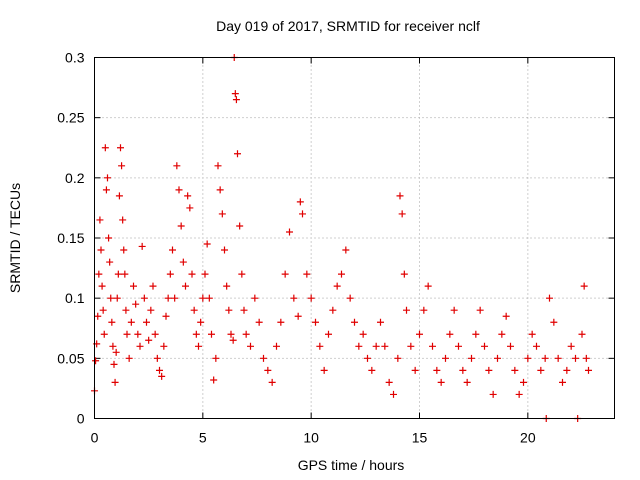  Describe the element at coordinates (311, 438) in the screenshot. I see `x-tick-label: 10` at that location.